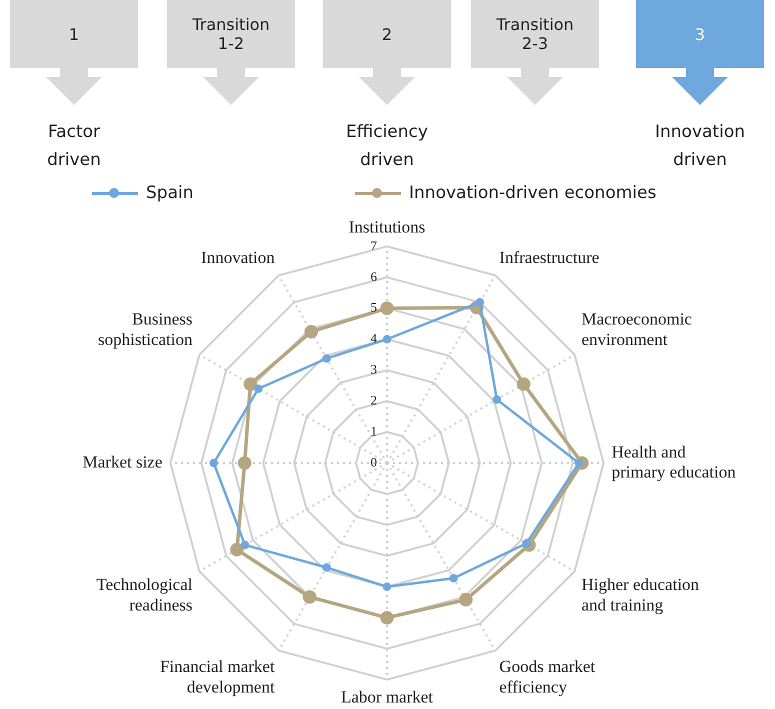  I want to click on legend-label: Spain, so click(170, 193).